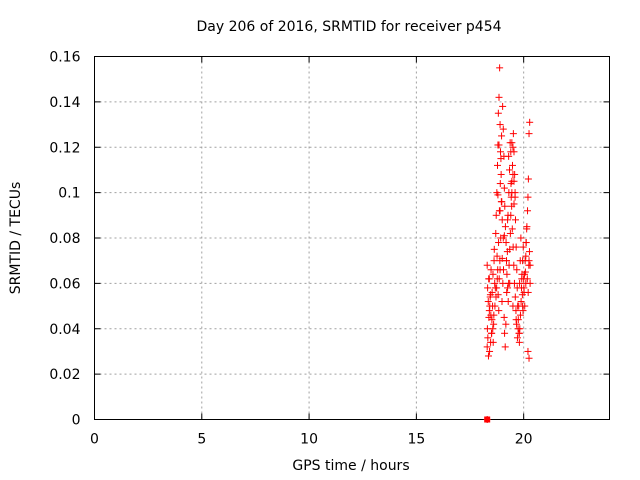 The height and width of the screenshot is (480, 640). Describe the element at coordinates (64, 284) in the screenshot. I see `y-tick-label: 0.06` at that location.